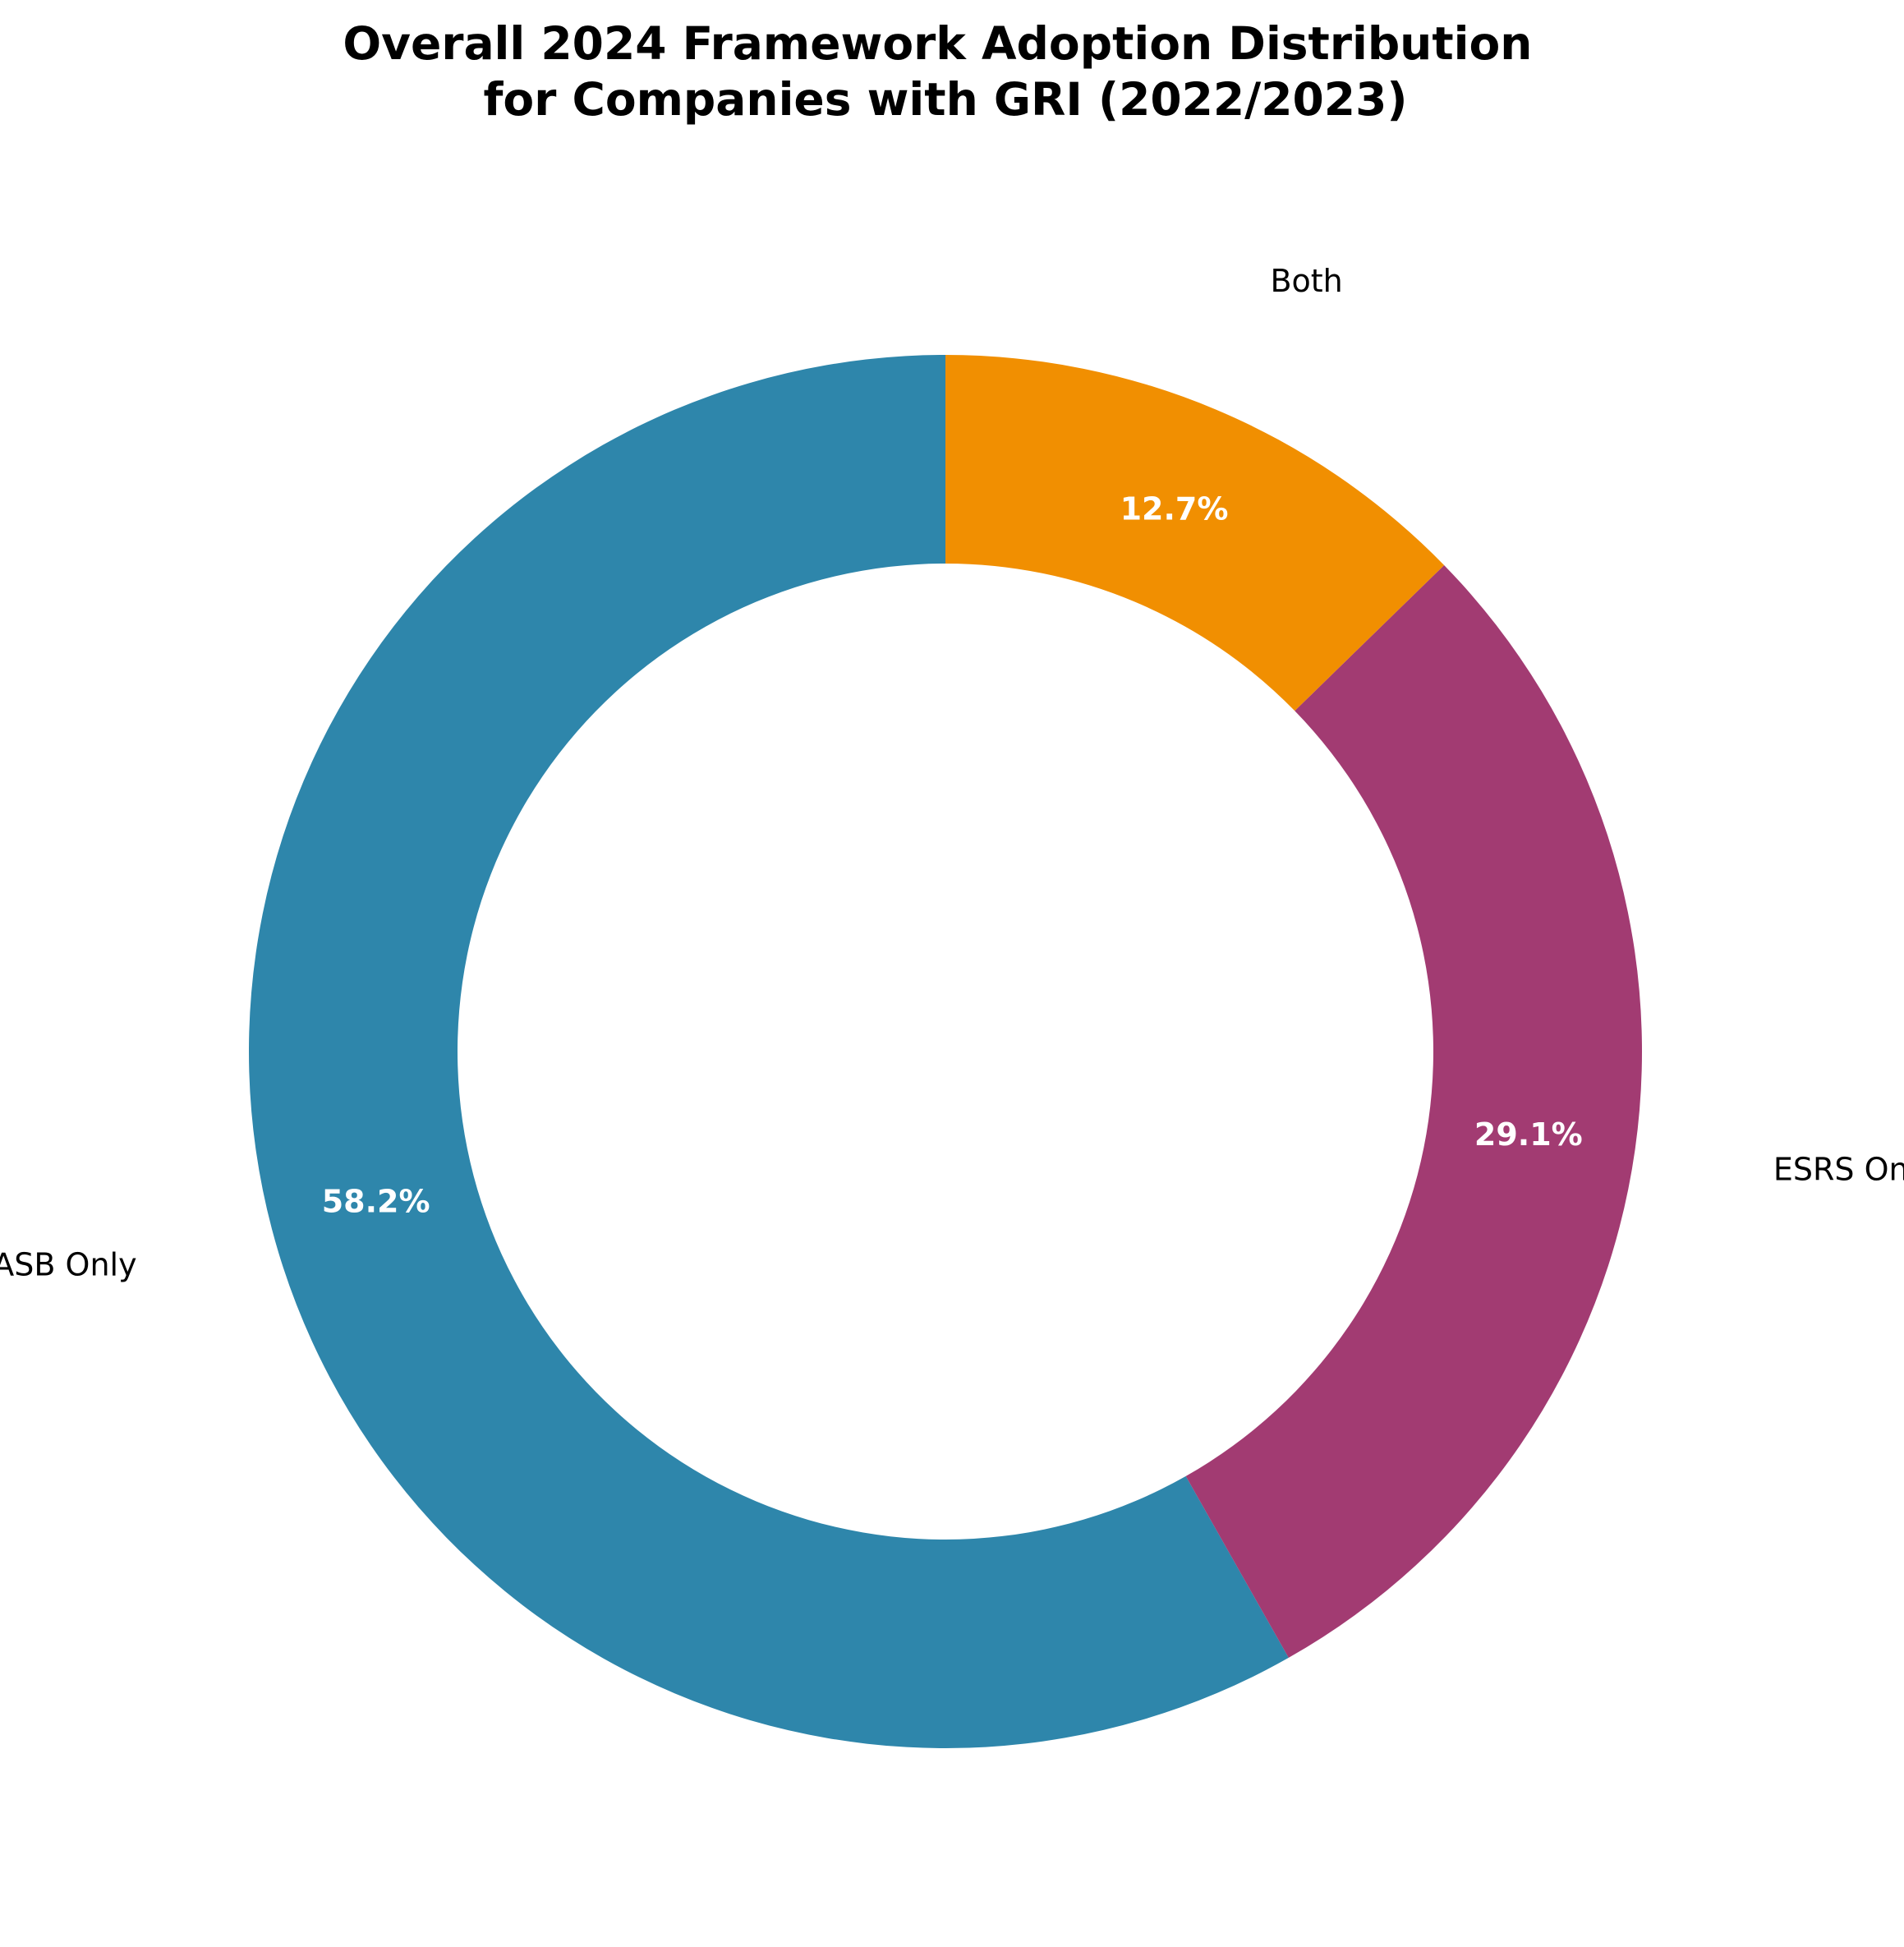 This screenshot has width=1904, height=1947. What do you see at coordinates (1528, 1134) in the screenshot?
I see `pct-label-esrs-only: 29.1%` at bounding box center [1528, 1134].